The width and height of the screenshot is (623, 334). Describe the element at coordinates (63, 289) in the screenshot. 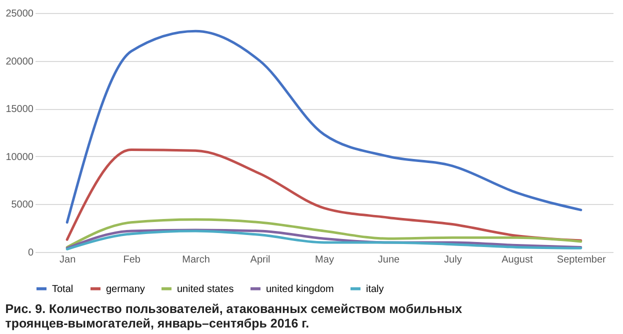

I see `legend-label: Total` at that location.